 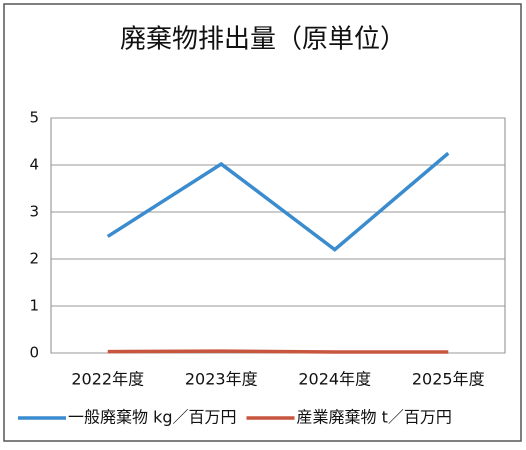 I want to click on y-tick-label: 1, so click(x=34, y=306).